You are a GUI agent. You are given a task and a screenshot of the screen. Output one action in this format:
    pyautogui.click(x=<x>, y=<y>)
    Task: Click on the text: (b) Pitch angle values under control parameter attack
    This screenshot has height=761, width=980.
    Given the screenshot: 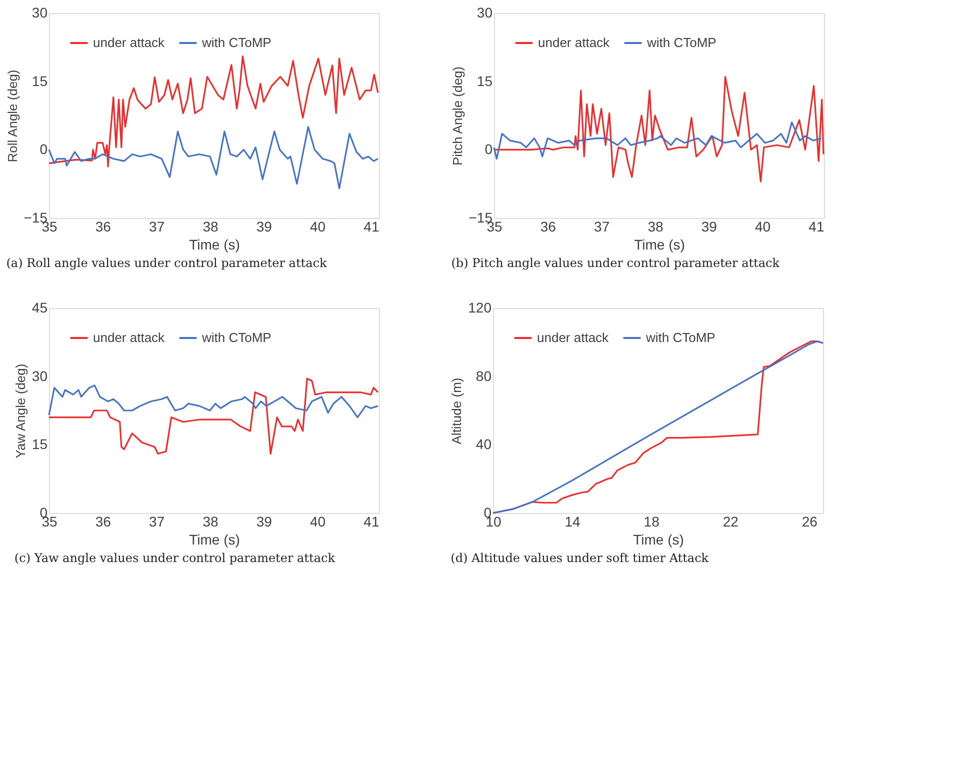 What is the action you would take?
    pyautogui.click(x=615, y=263)
    